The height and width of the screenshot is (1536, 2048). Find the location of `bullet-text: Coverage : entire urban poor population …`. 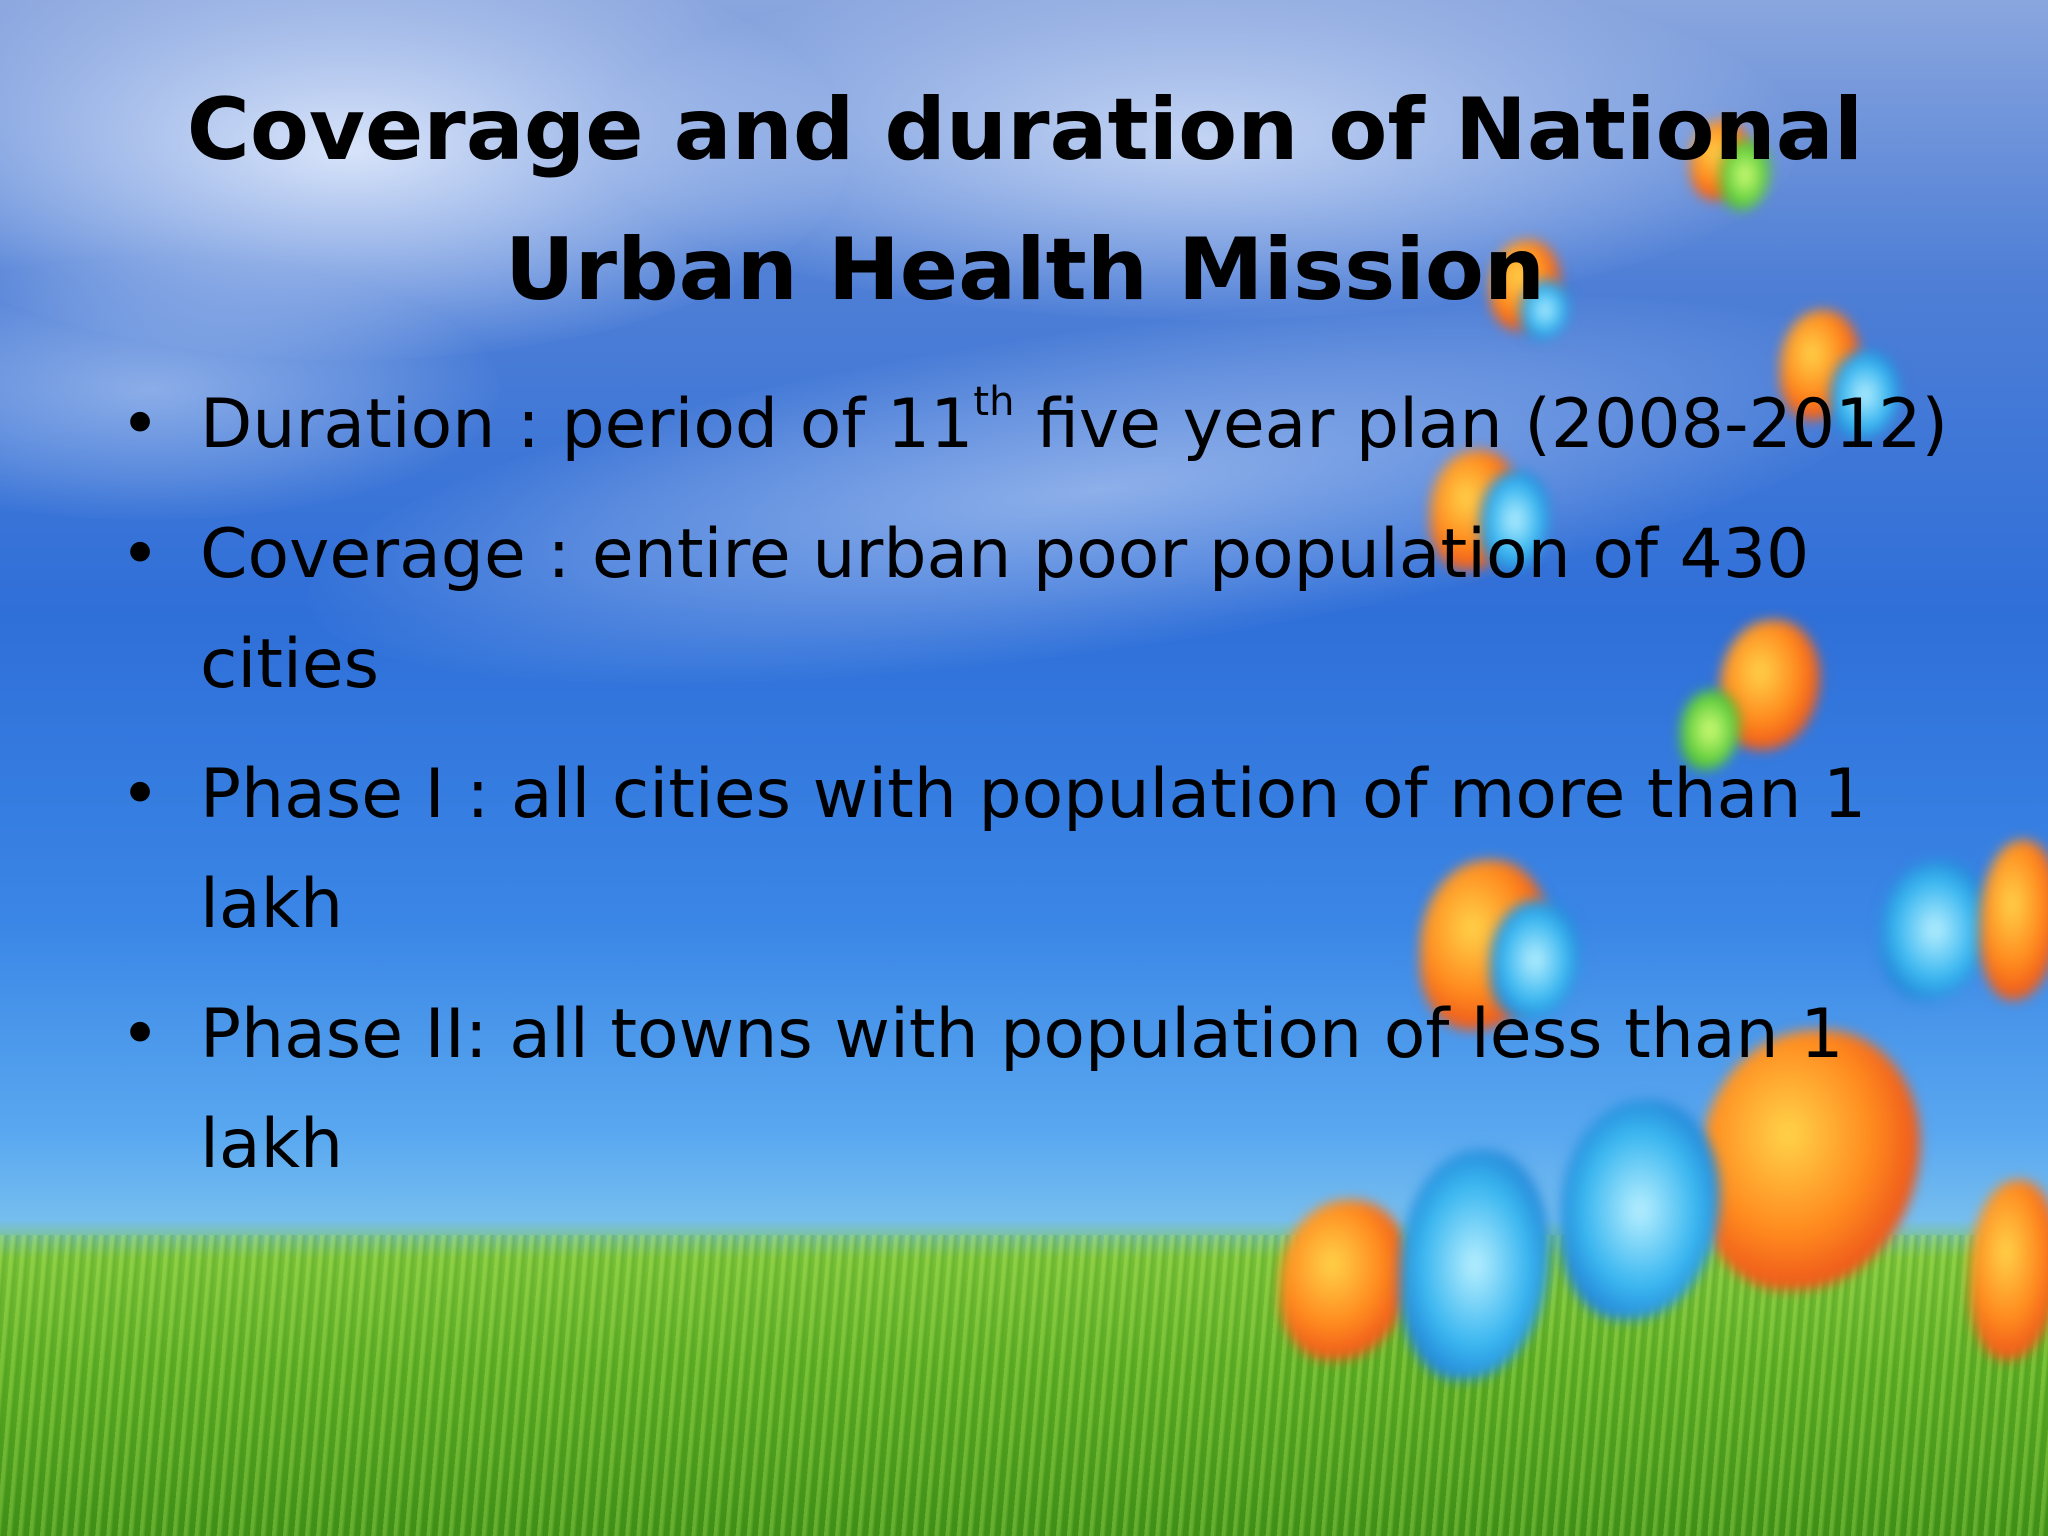

bullet-text: Coverage : entire urban poor population … is located at coordinates (1005, 609).